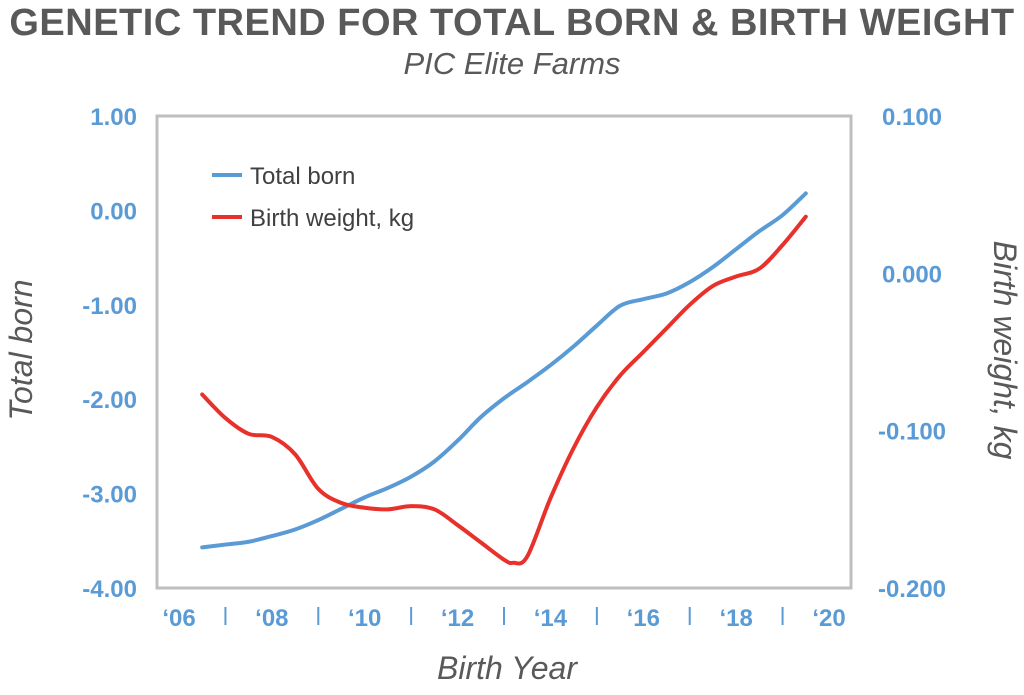  I want to click on y-axis-left-tick-labels: 1.00 0.00 -1.00 -2.00 -3.00 -4.00, so click(109, 353).